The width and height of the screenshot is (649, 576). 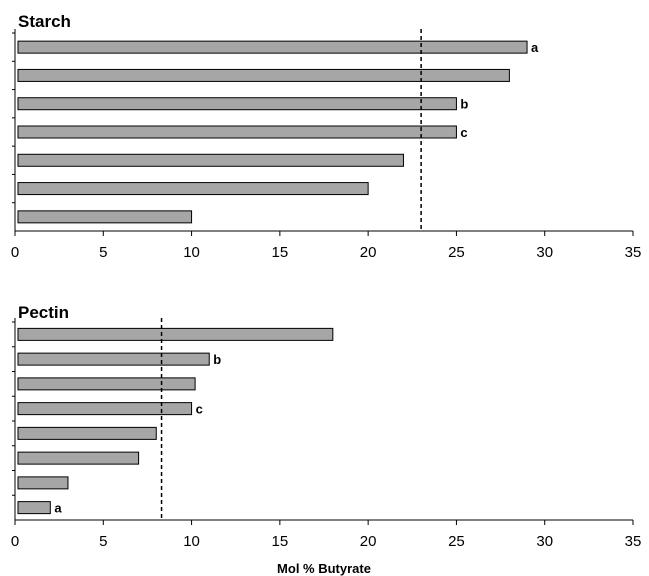 What do you see at coordinates (324, 568) in the screenshot?
I see `x-axis-label: Mol % Butyrate` at bounding box center [324, 568].